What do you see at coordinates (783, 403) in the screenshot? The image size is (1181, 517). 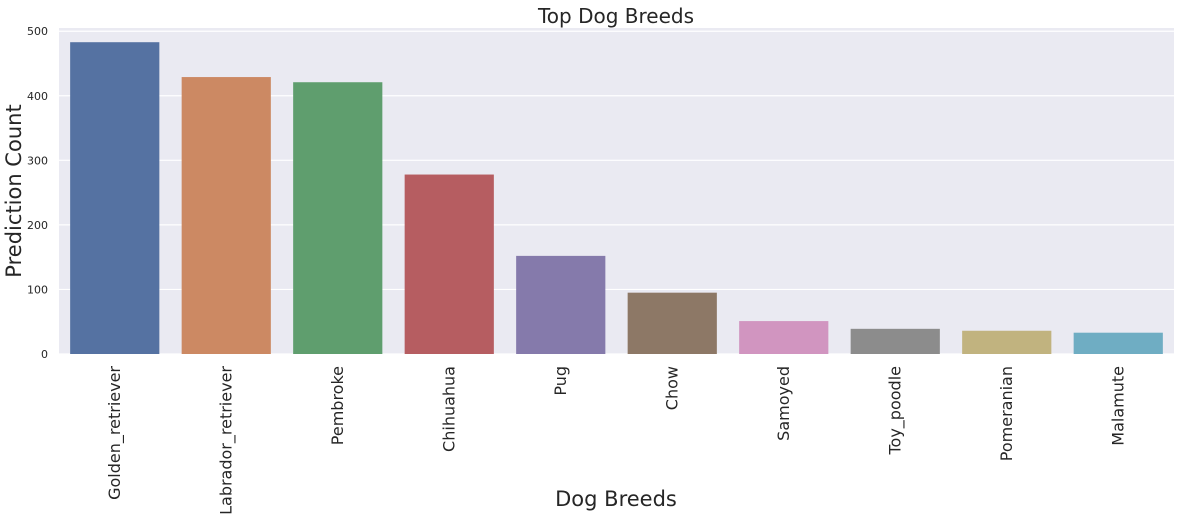 I see `x-tick-label: Samoyed` at bounding box center [783, 403].